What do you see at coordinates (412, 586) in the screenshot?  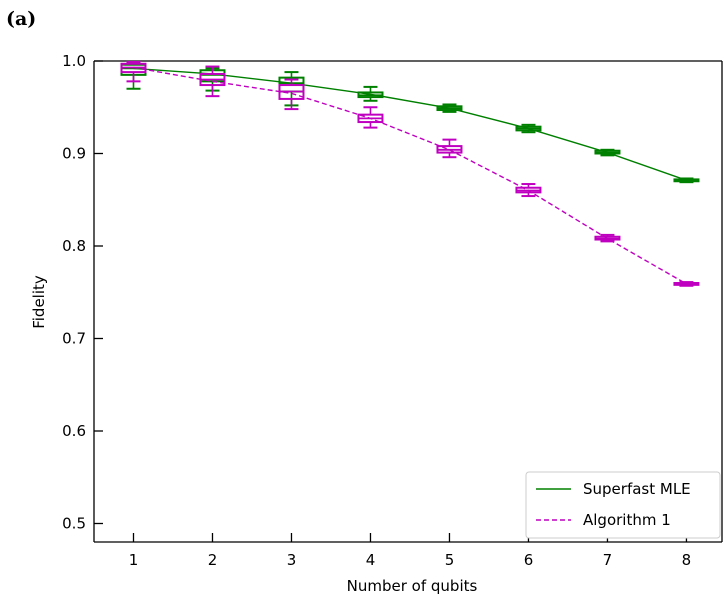 I see `x-axis-label: Number of qubits` at bounding box center [412, 586].